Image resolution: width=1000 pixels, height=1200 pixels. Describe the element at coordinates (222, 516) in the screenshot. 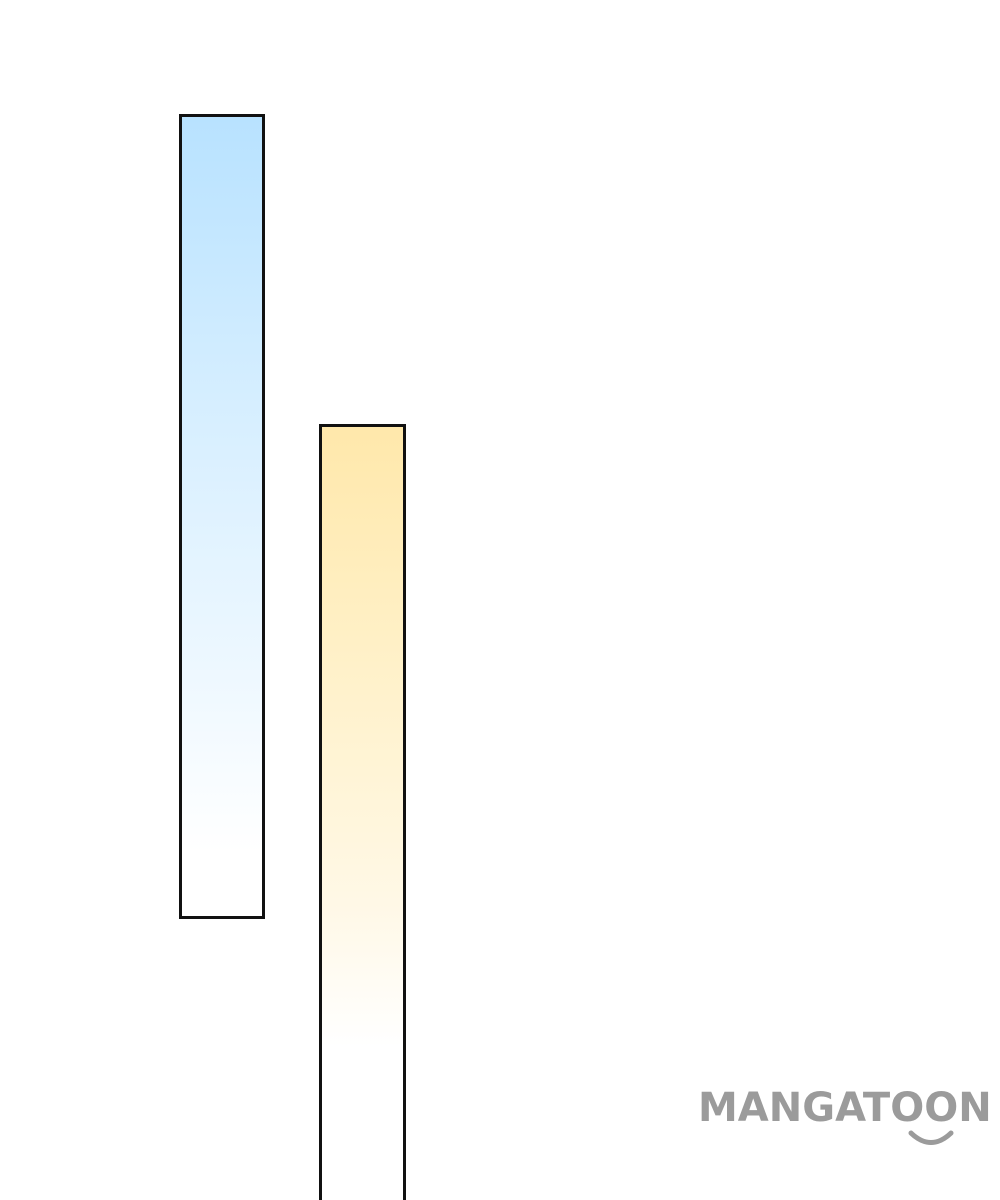

I see `blue-gradient-panel` at that location.